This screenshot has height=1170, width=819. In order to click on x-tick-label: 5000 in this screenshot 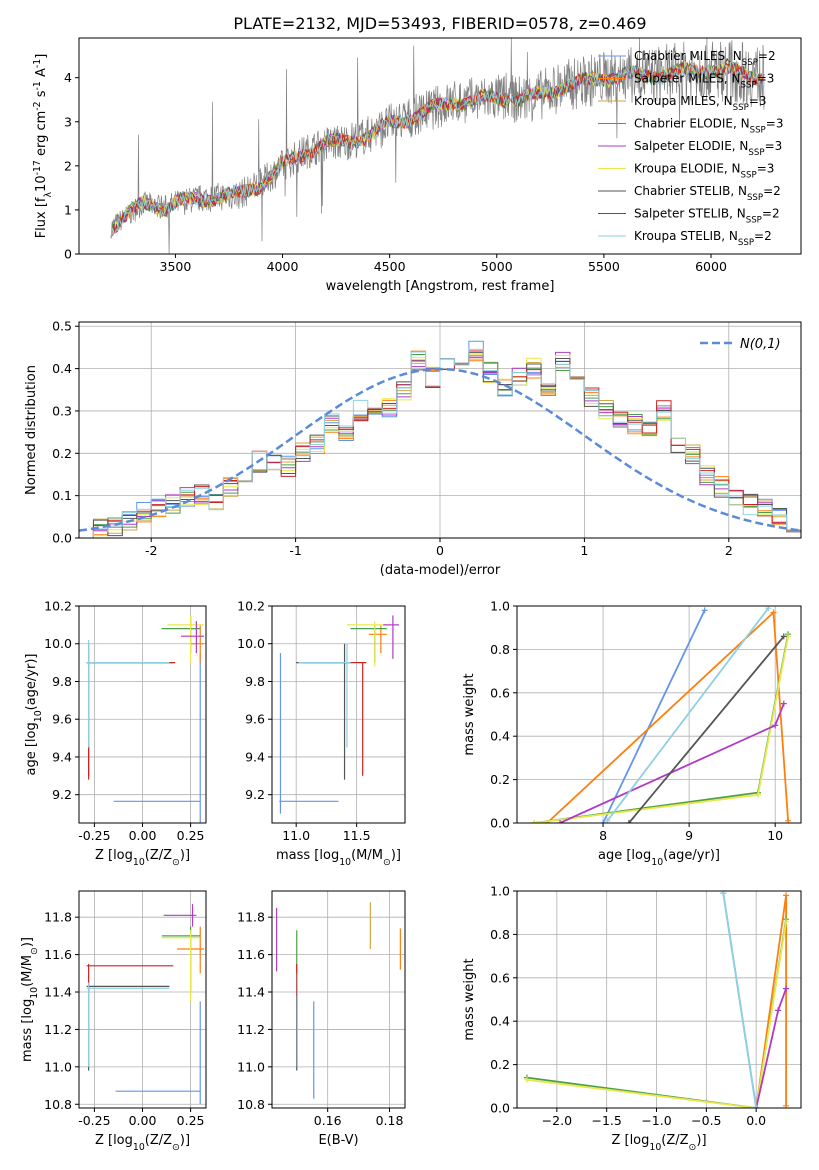, I will do `click(497, 266)`.